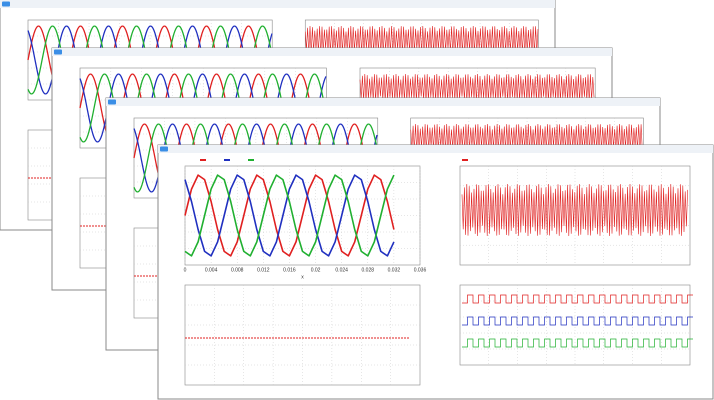  Describe the element at coordinates (237, 270) in the screenshot. I see `x-tick-label: 0.008` at that location.